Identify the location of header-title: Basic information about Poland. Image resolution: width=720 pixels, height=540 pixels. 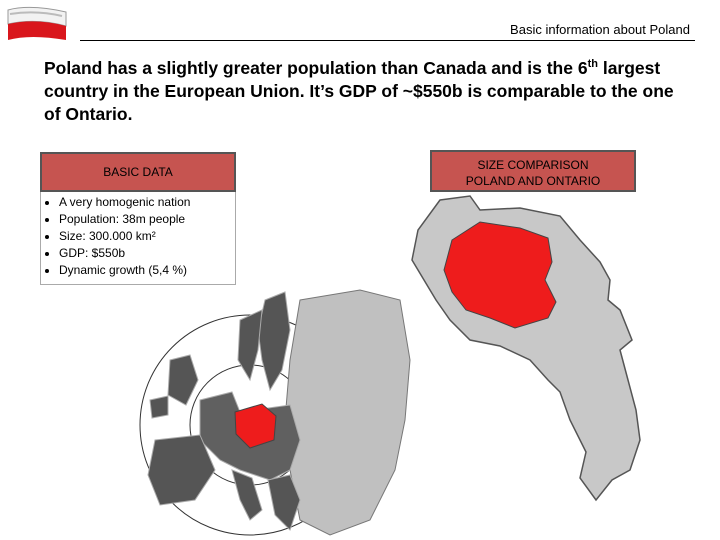
(600, 29).